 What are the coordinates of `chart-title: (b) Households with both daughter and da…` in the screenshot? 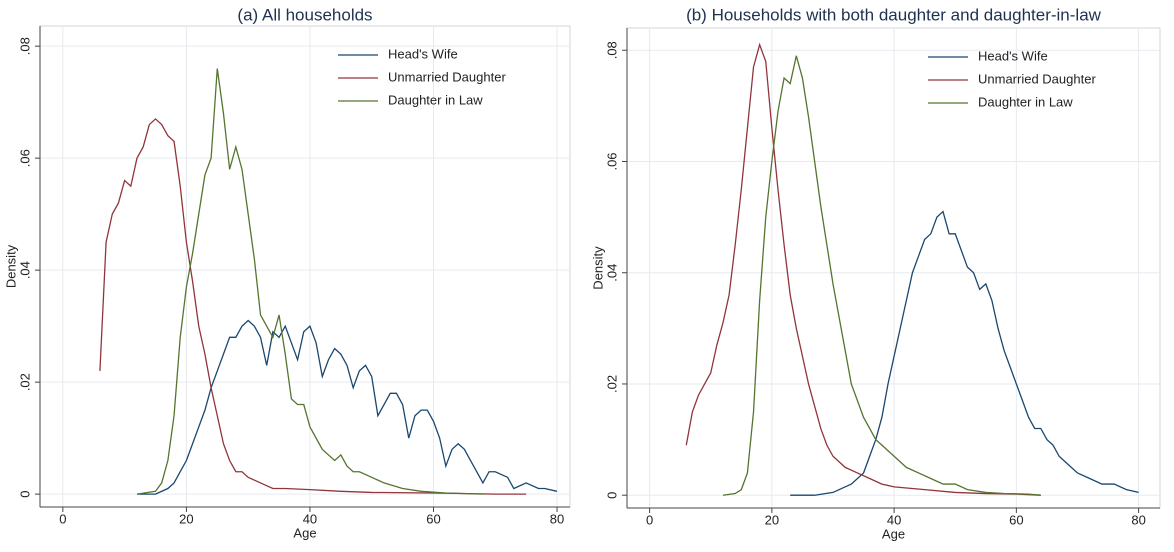 It's located at (894, 14).